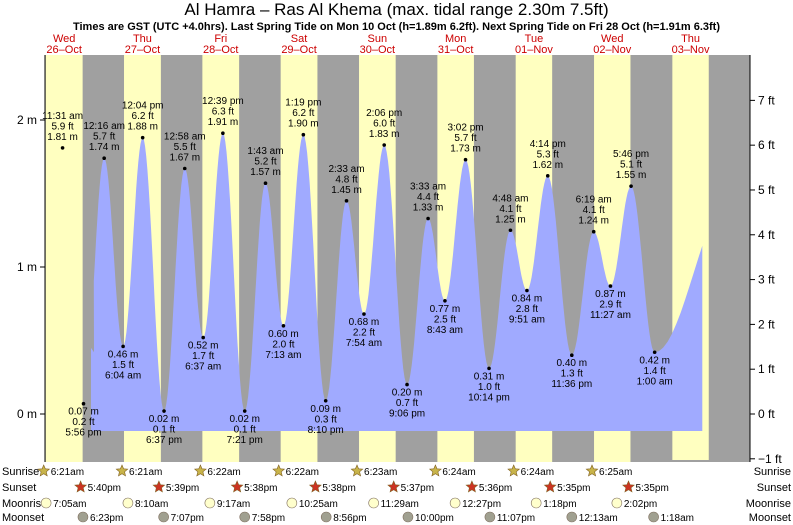  What do you see at coordinates (428, 207) in the screenshot?
I see `high-tide-label: 1.33 m` at bounding box center [428, 207].